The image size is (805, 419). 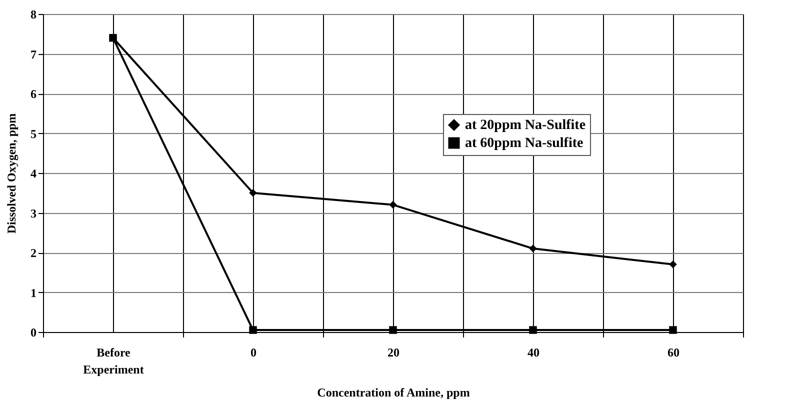 I want to click on x-tick-label: Before Experiment, so click(x=113, y=361).